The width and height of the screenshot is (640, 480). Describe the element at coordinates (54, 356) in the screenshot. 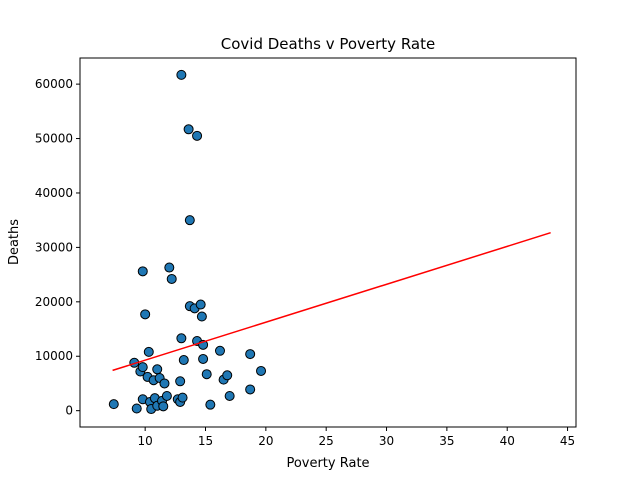

I see `y-tick-label: 10000` at that location.